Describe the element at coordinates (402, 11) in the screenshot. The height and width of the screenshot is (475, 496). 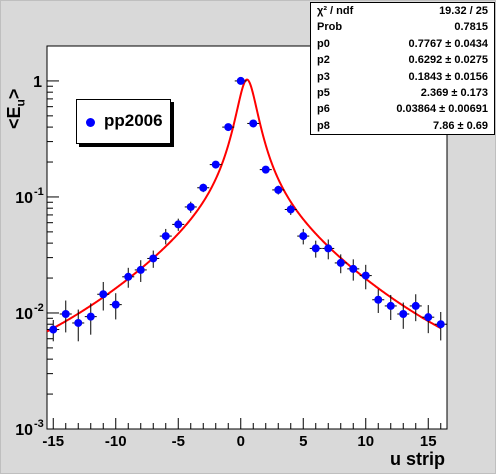
I see `stats-row: χ² / ndf 19.32 / 25` at that location.